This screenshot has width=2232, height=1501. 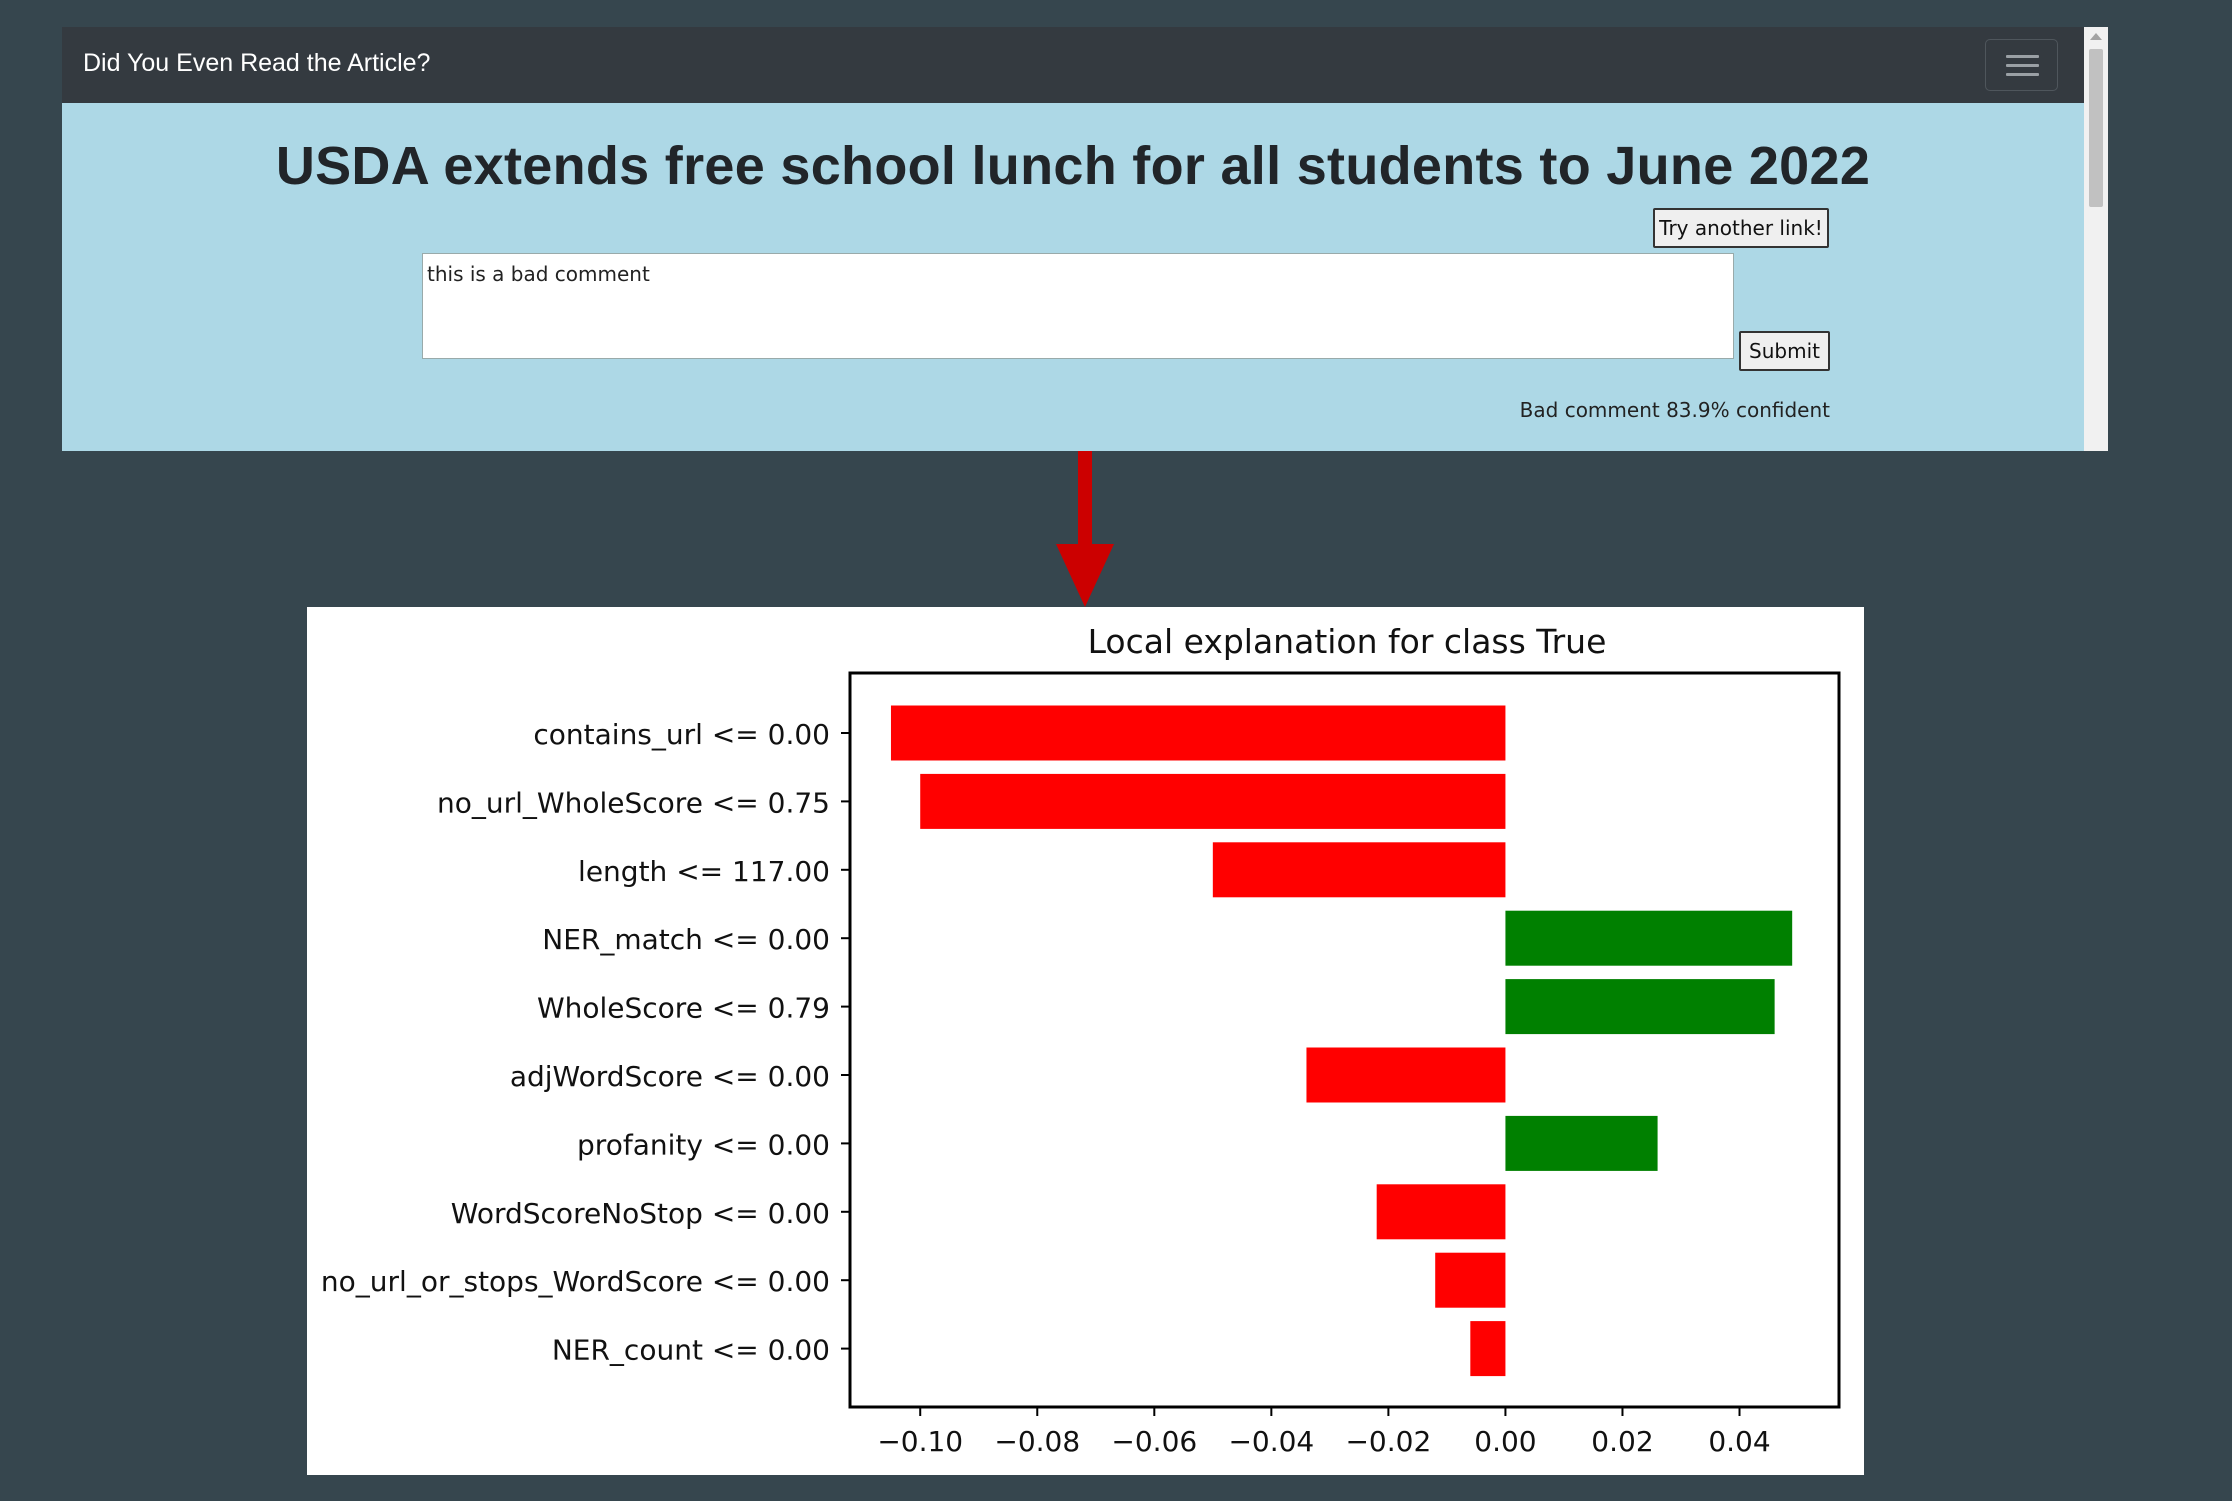 I want to click on chart-title: Local explanation for class True, so click(x=1347, y=641).